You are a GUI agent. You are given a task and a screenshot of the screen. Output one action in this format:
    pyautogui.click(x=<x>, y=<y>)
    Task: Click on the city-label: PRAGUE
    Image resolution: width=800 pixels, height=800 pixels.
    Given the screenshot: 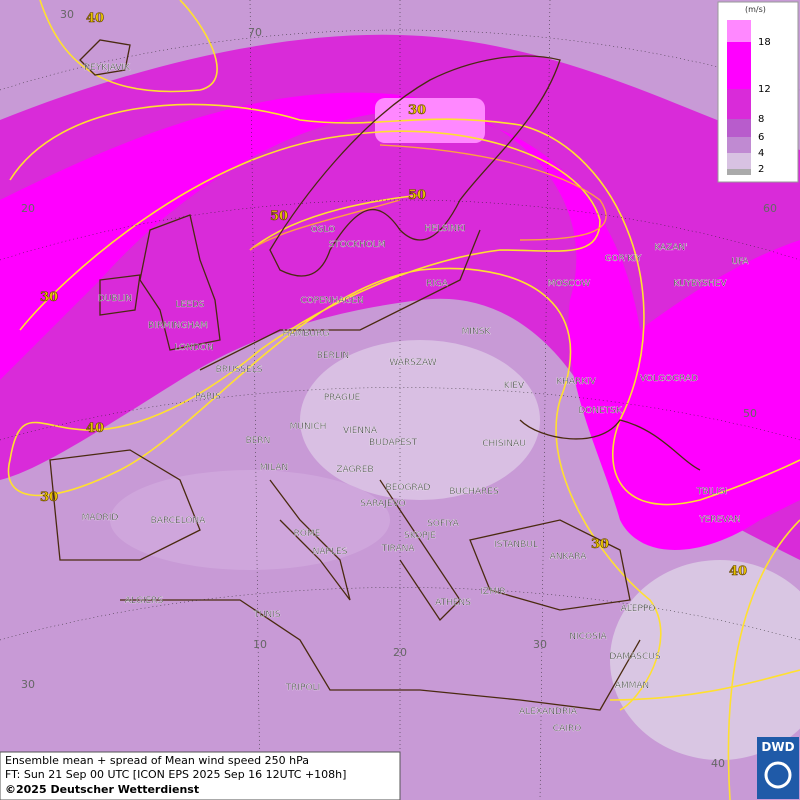 What is the action you would take?
    pyautogui.click(x=342, y=398)
    